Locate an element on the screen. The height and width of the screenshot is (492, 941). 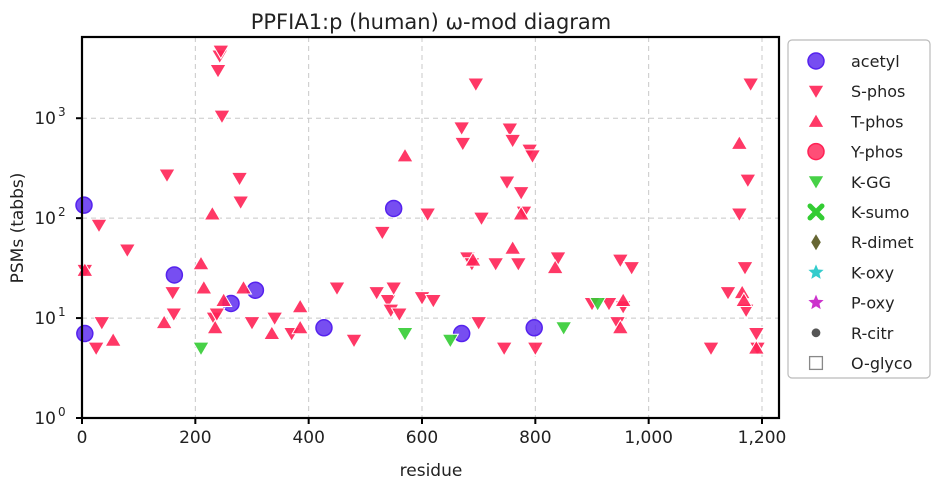
y-tick-label-exp: 2 is located at coordinates (62, 212).